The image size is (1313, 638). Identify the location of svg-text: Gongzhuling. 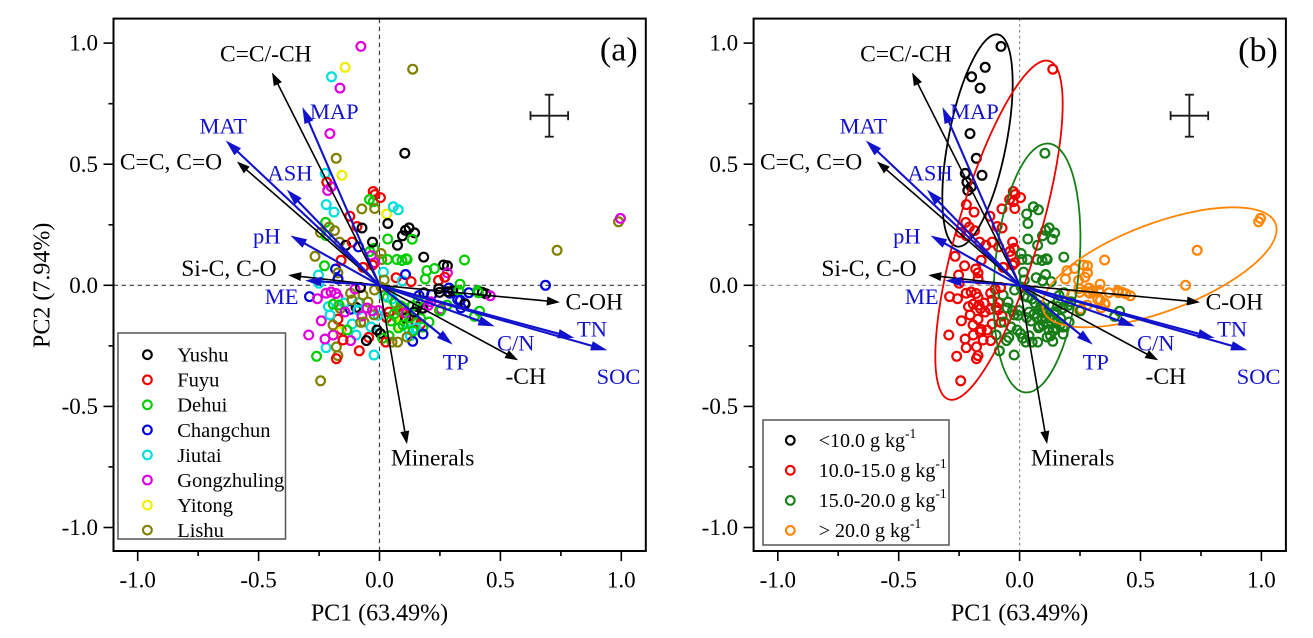
(230, 481).